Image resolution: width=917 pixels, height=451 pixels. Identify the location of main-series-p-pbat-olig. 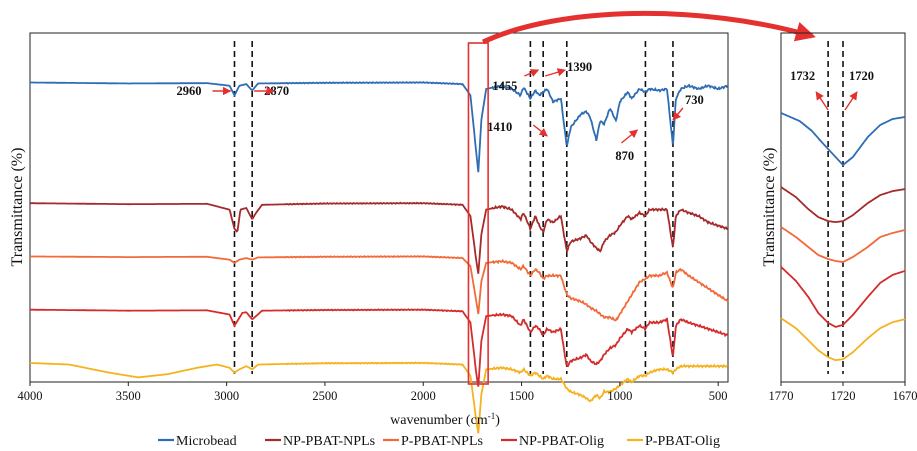
(379, 397).